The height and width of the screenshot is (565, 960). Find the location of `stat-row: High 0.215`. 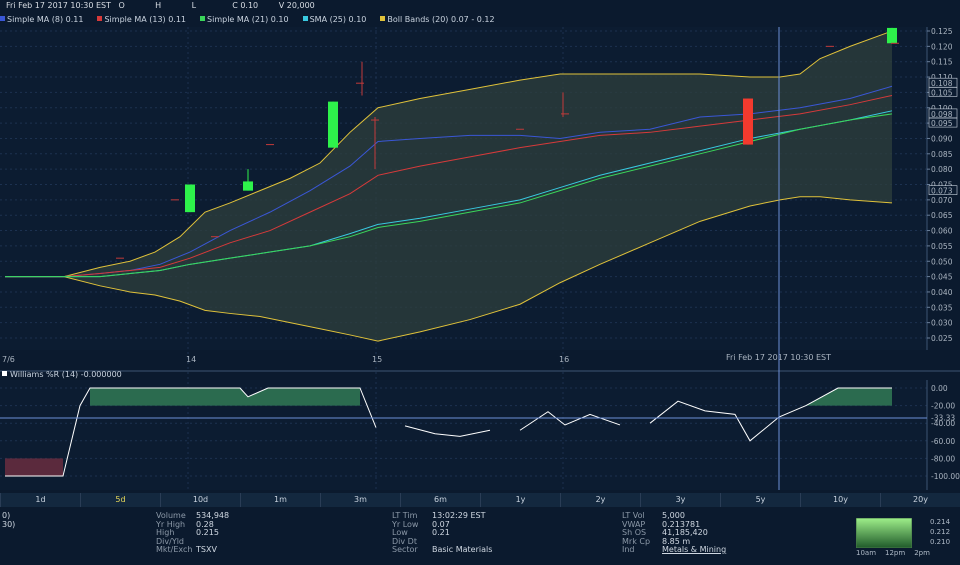

stat-row: High 0.215 is located at coordinates (192, 533).